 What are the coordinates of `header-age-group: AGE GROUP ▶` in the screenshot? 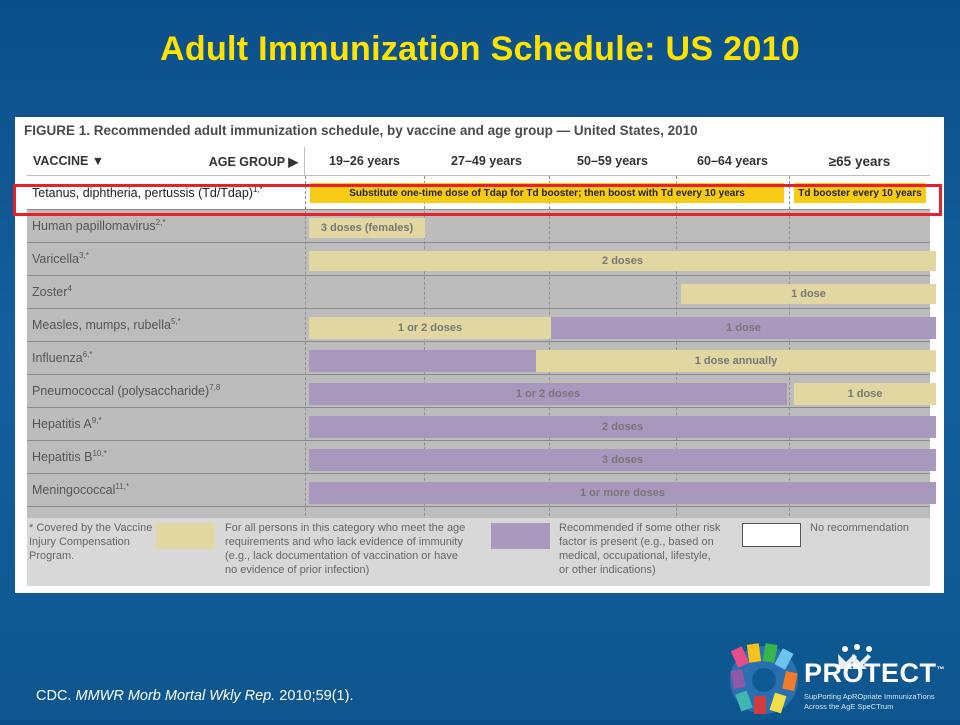 It's located at (253, 161).